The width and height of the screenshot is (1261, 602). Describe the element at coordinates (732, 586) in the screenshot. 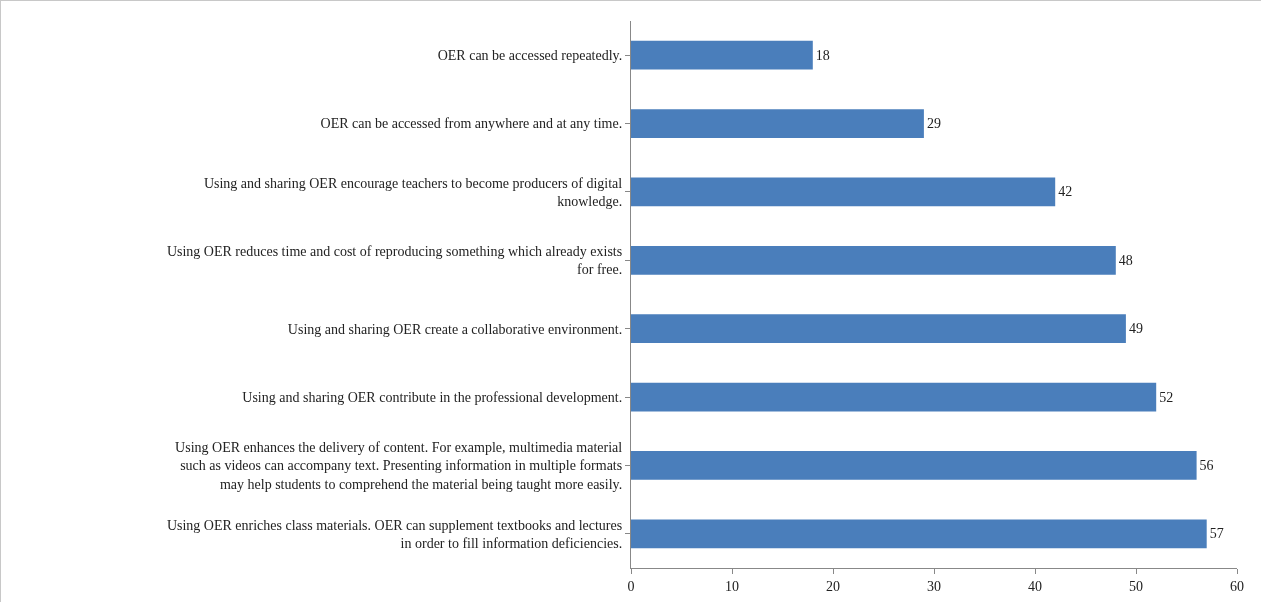

I see `x-tick-label: 10` at that location.